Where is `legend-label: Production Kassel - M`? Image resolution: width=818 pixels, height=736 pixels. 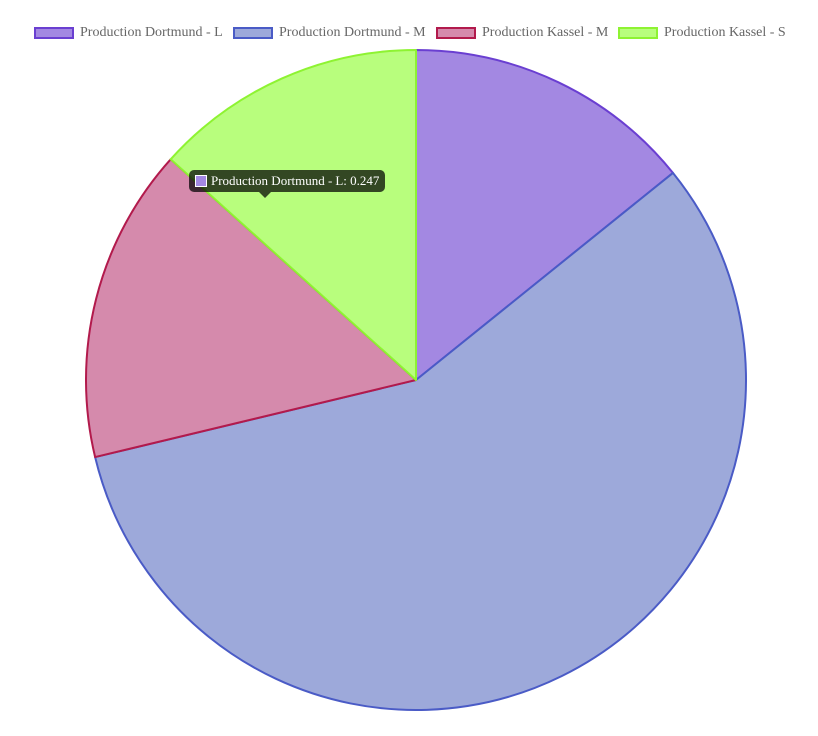
legend-label: Production Kassel - M is located at coordinates (545, 32).